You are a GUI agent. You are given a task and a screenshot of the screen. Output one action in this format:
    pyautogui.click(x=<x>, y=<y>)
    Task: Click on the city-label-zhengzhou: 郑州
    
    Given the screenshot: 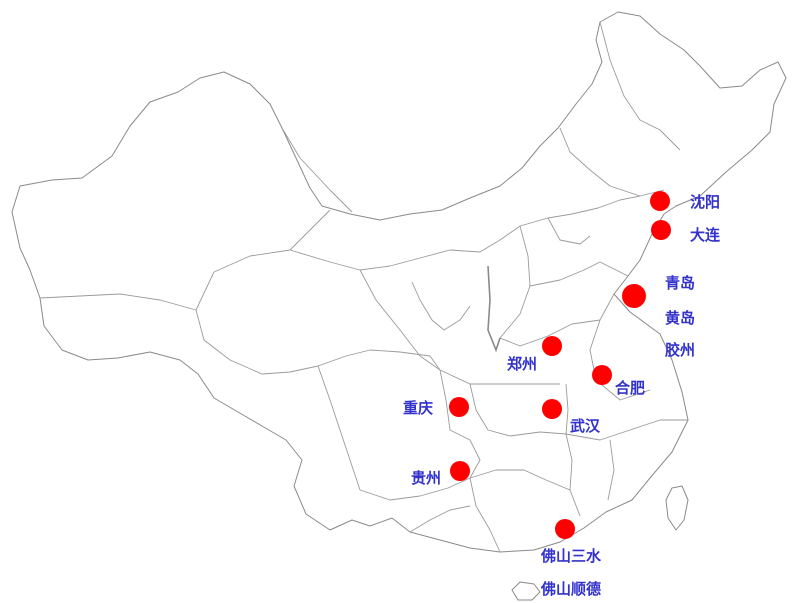 What is the action you would take?
    pyautogui.click(x=522, y=364)
    